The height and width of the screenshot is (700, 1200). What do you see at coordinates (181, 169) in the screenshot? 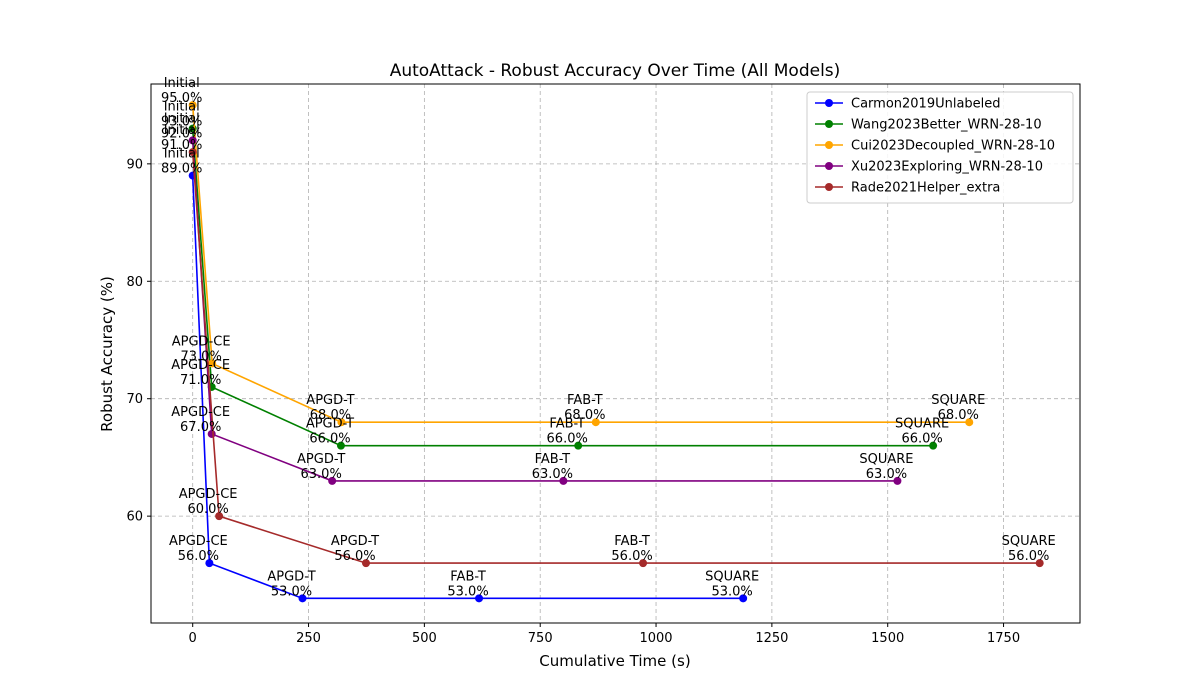
I see `point-value-label: 89.0%` at bounding box center [181, 169].